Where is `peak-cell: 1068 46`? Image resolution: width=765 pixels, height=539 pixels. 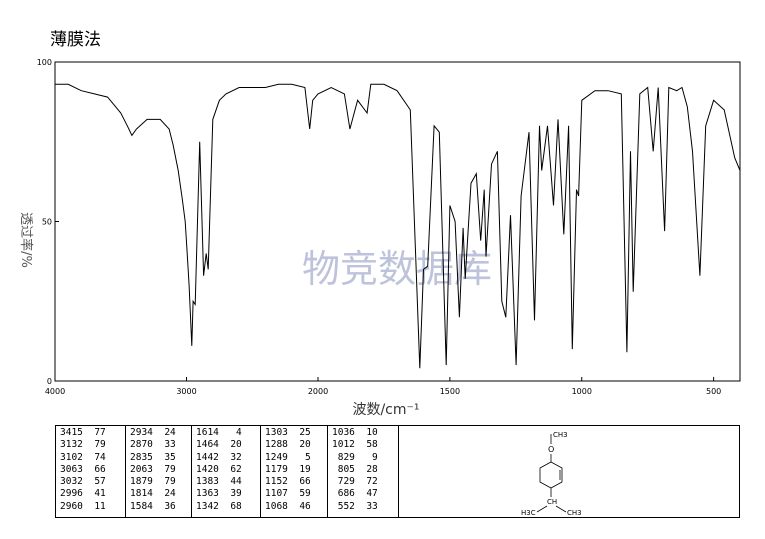 peak-cell: 1068 46 is located at coordinates (288, 506).